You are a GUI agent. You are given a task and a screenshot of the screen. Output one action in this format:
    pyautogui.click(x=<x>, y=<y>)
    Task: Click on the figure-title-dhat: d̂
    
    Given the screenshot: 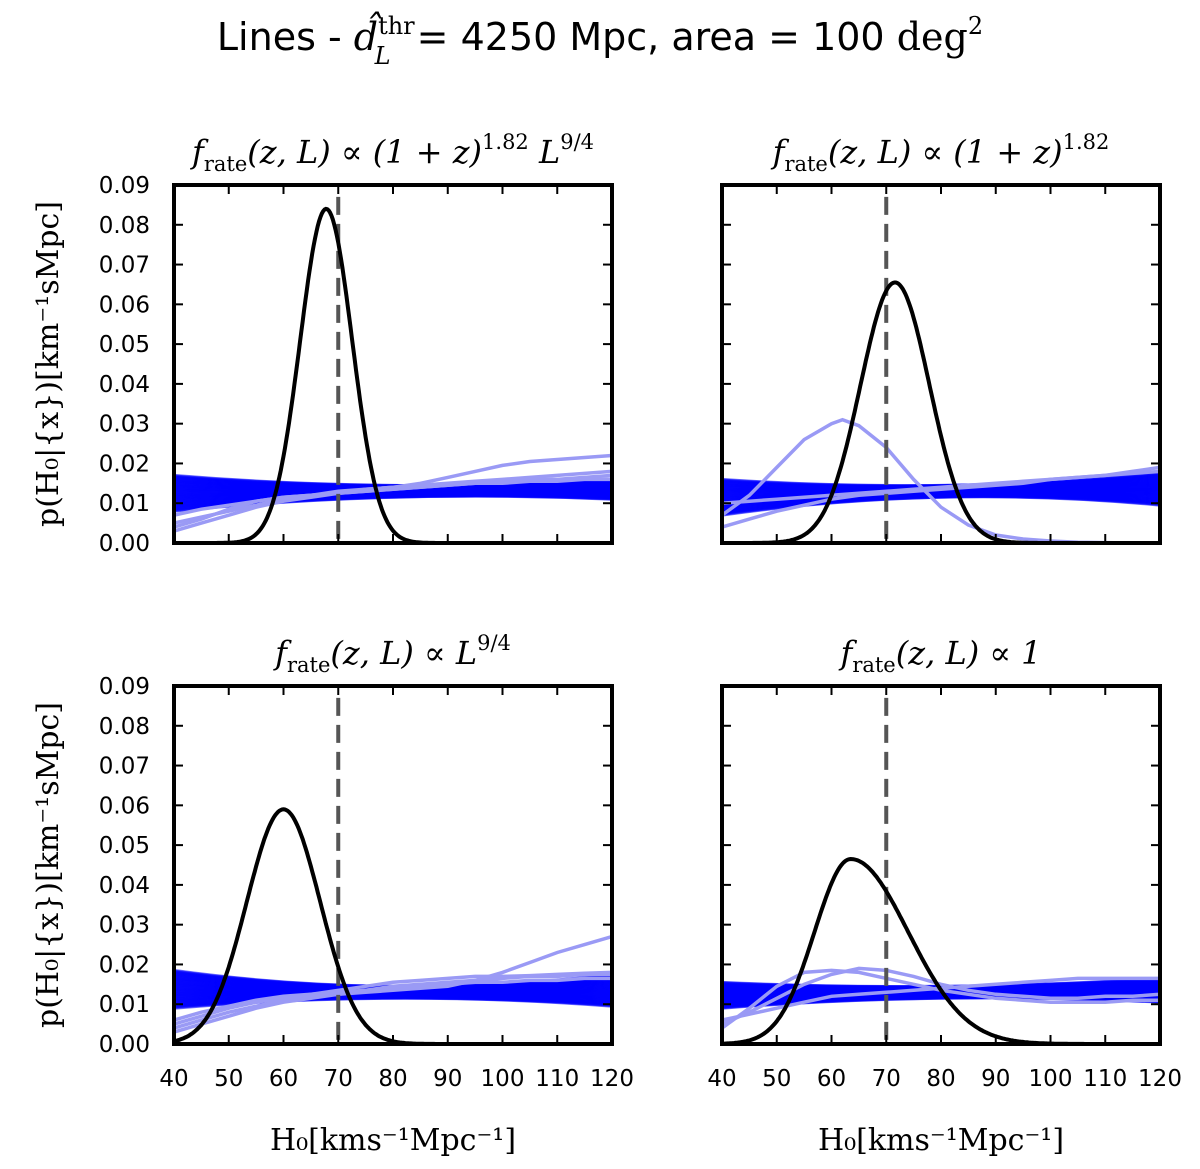 What is the action you would take?
    pyautogui.click(x=368, y=35)
    